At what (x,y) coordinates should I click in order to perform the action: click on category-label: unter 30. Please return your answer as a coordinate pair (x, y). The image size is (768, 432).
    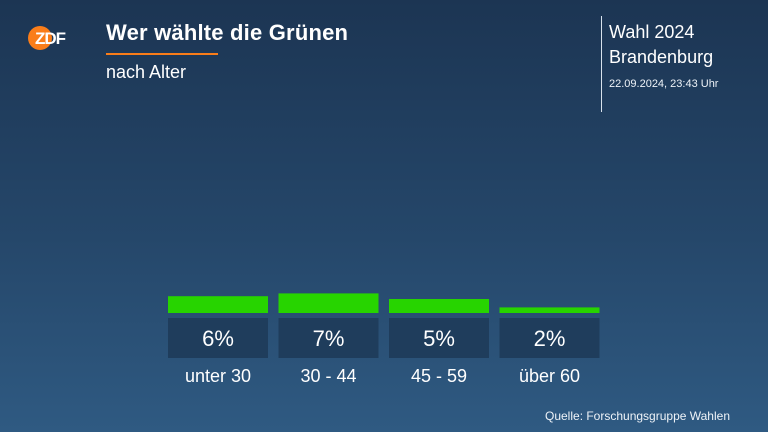
    Looking at the image, I should click on (218, 376).